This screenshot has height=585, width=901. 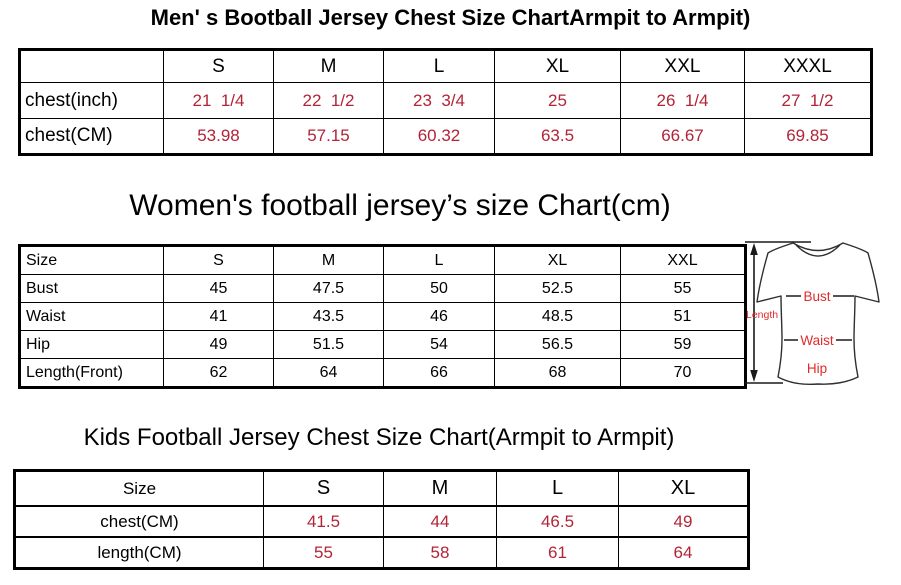 I want to click on table-row: Bust 45 47.5 50 52.5 55, so click(x=382, y=288).